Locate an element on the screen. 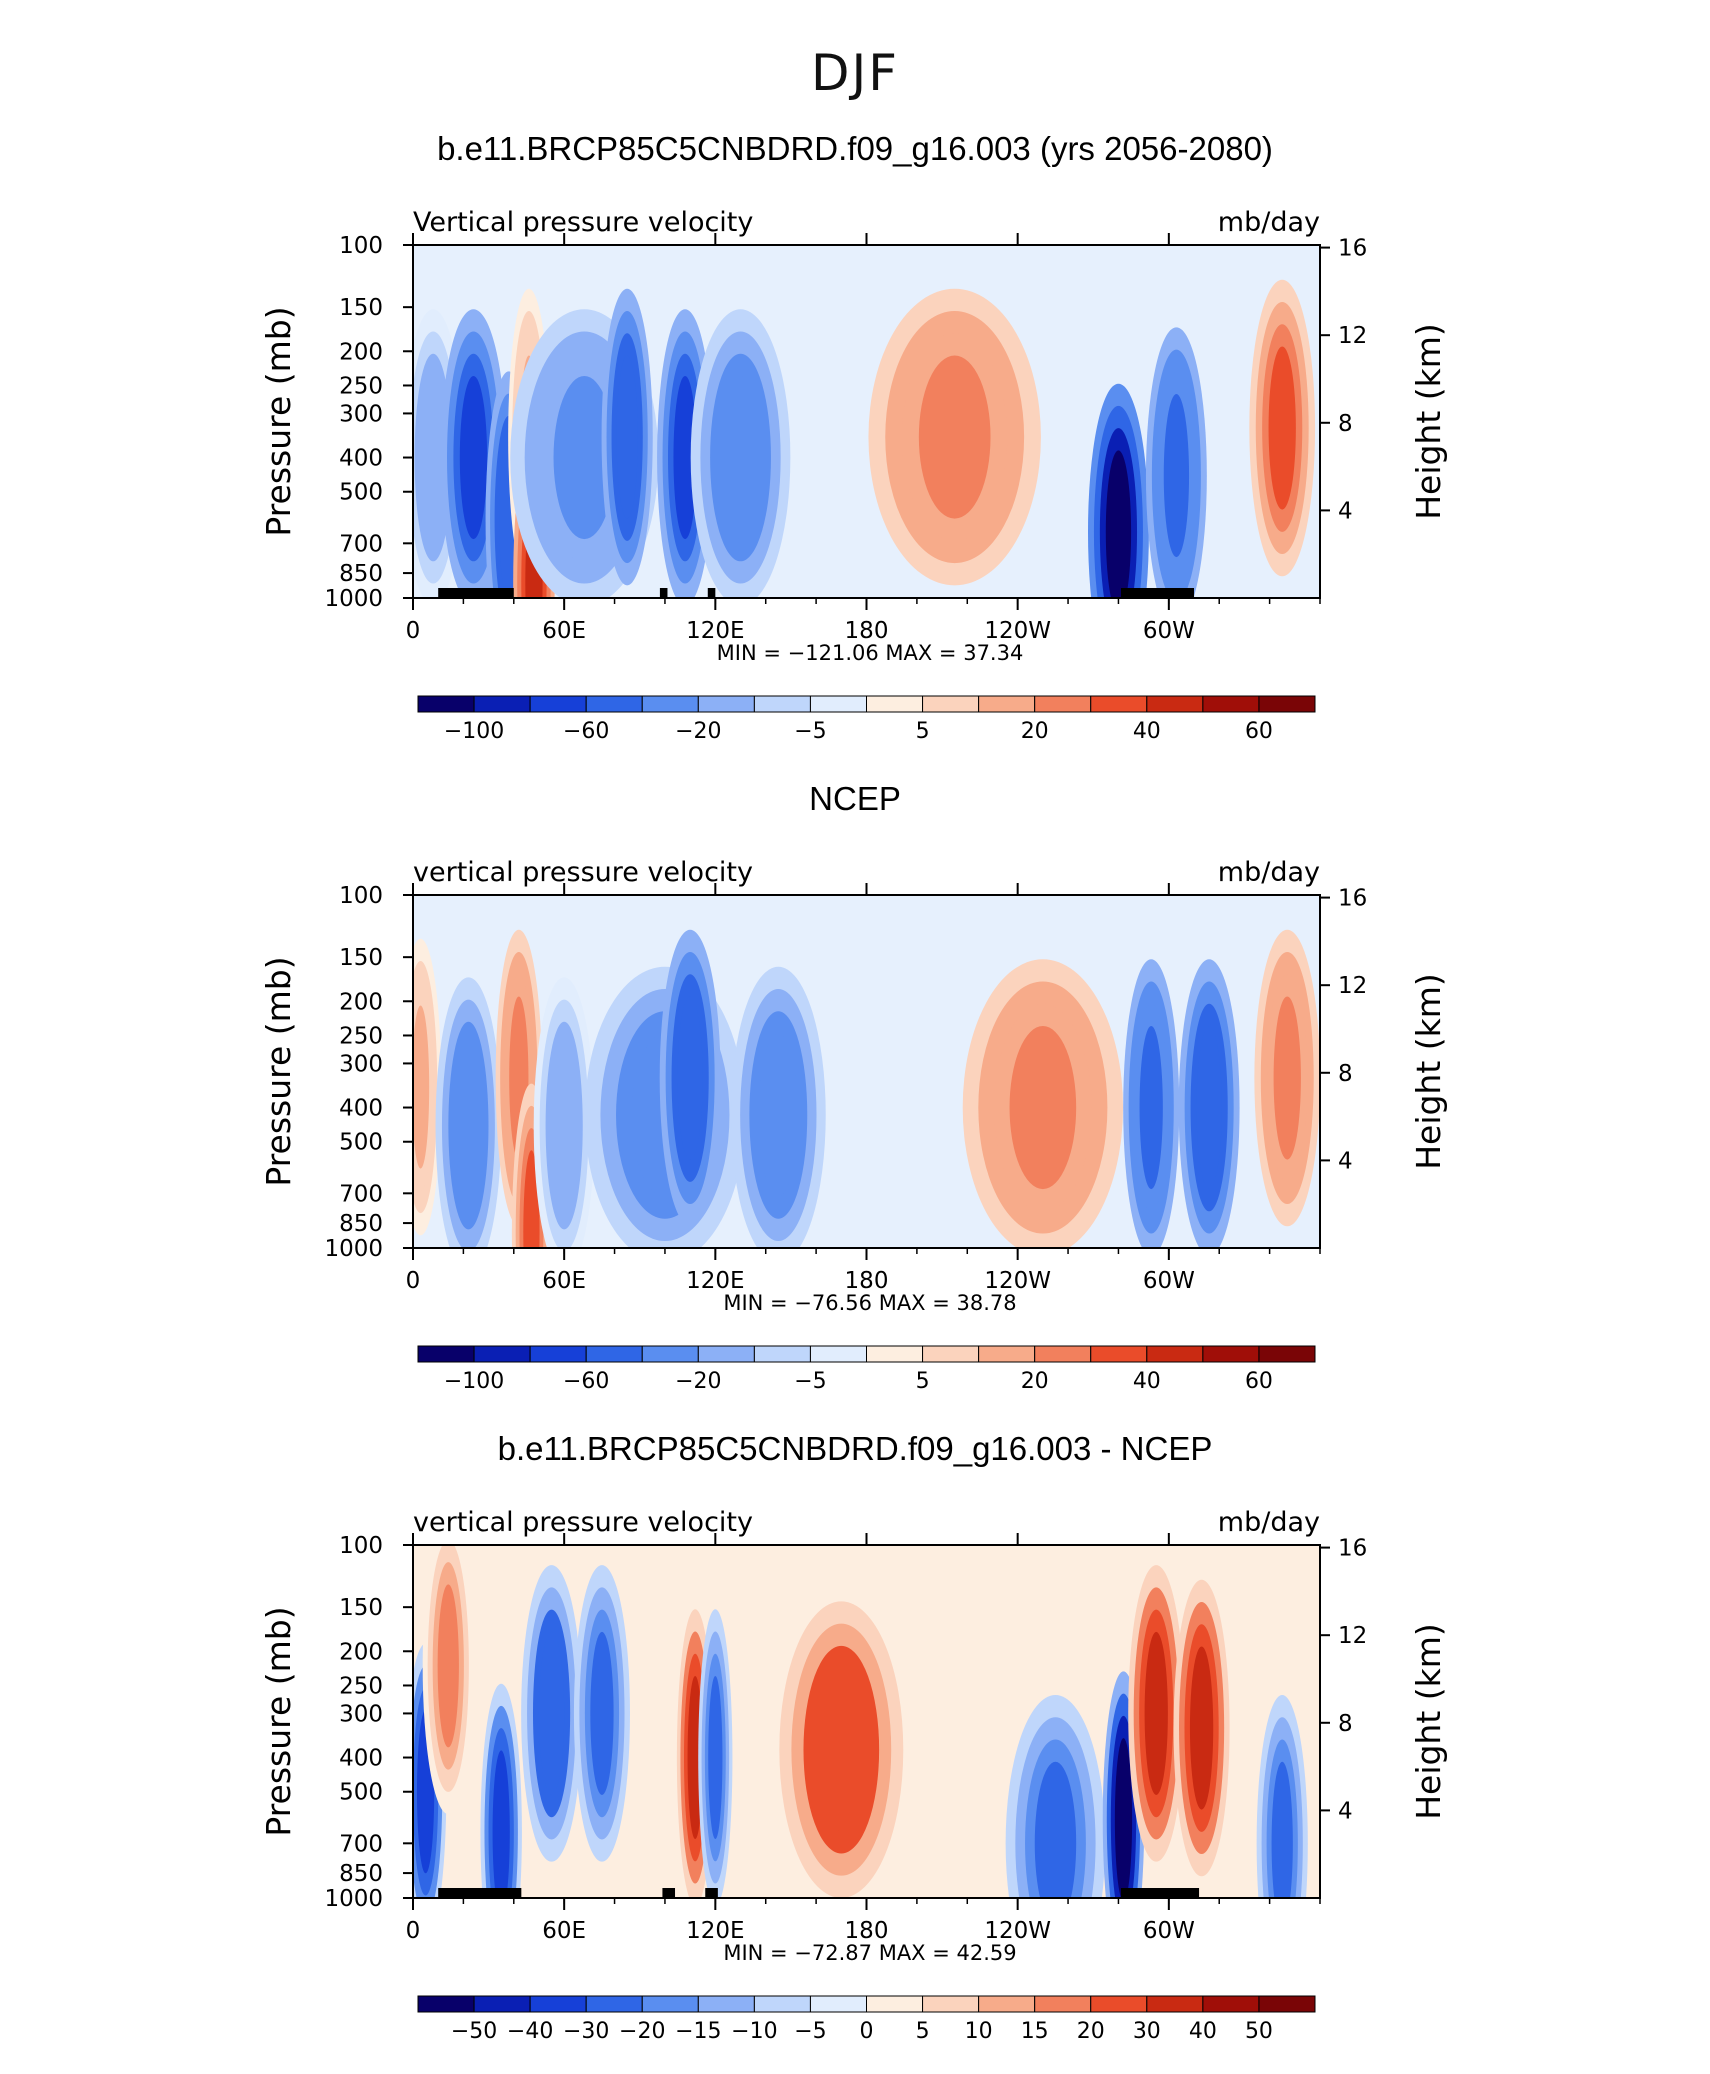  min-max-label: MIN = −72.87 MAX = 42.59 is located at coordinates (869, 1953).